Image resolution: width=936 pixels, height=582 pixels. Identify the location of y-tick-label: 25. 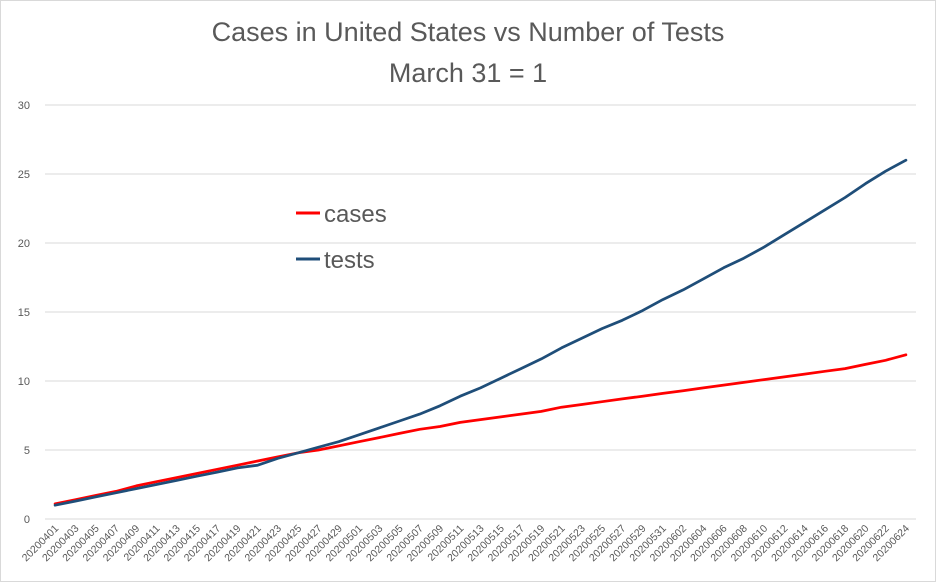
(24, 175).